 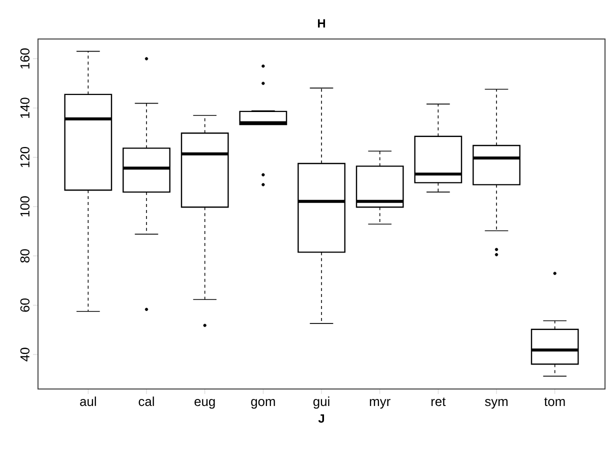 I want to click on x-tick-label: gom, so click(x=263, y=403).